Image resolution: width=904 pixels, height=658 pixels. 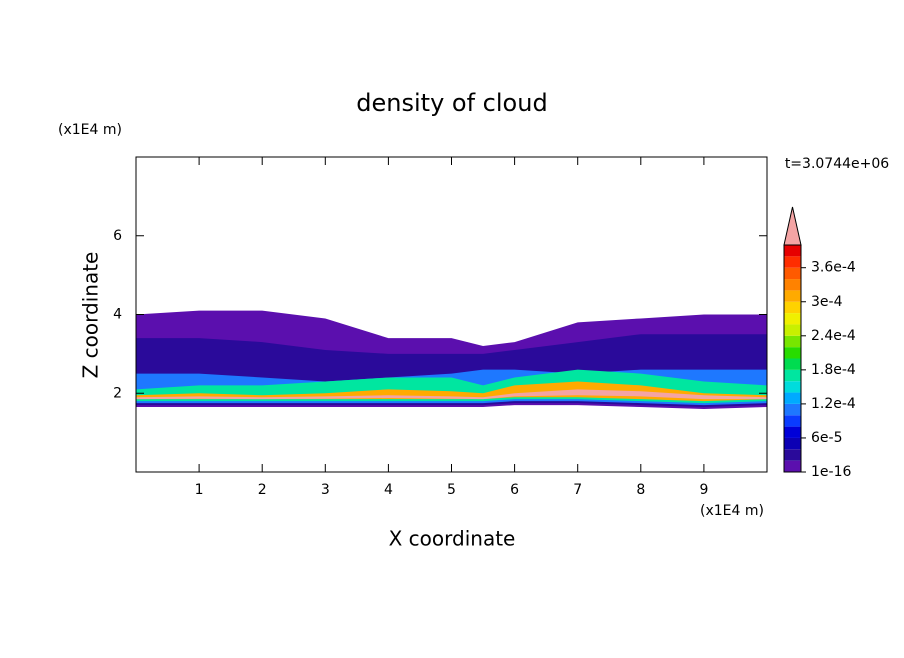 What do you see at coordinates (833, 370) in the screenshot?
I see `colorbar-label: 1.8e-4` at bounding box center [833, 370].